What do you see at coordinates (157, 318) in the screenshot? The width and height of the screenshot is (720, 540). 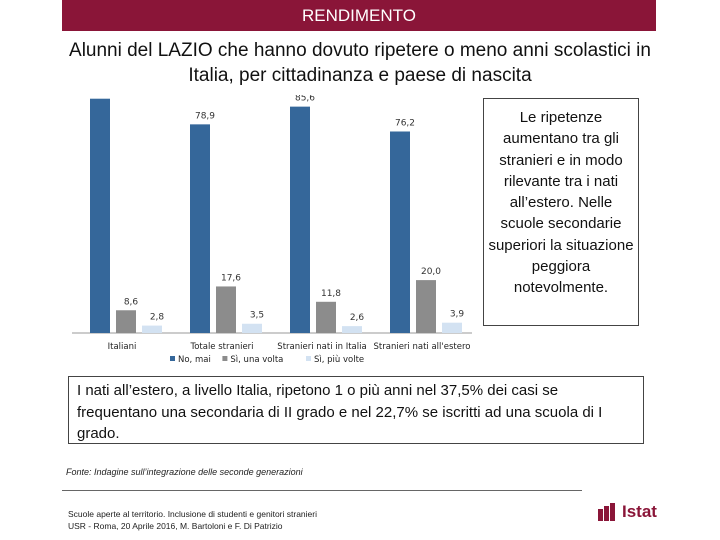 I see `data-label: 2,8` at bounding box center [157, 318].